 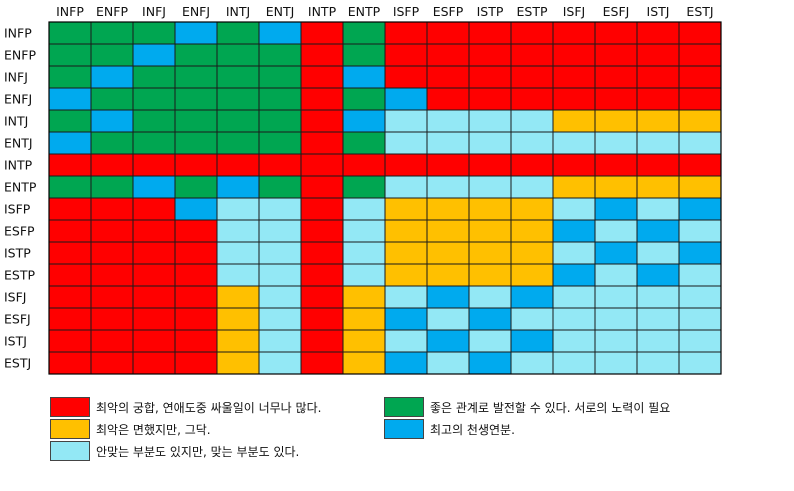 I want to click on cell-esfp-estp, so click(x=532, y=231).